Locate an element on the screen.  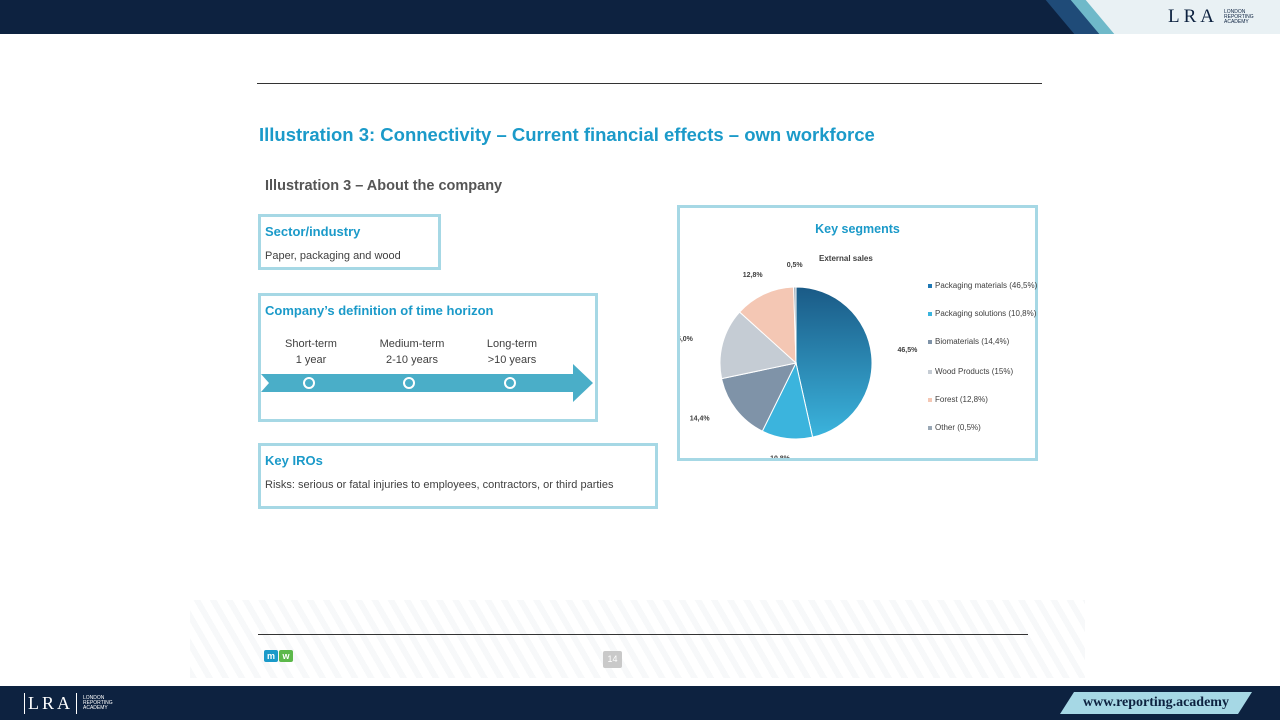
timeline-marker-medium is located at coordinates (409, 383).